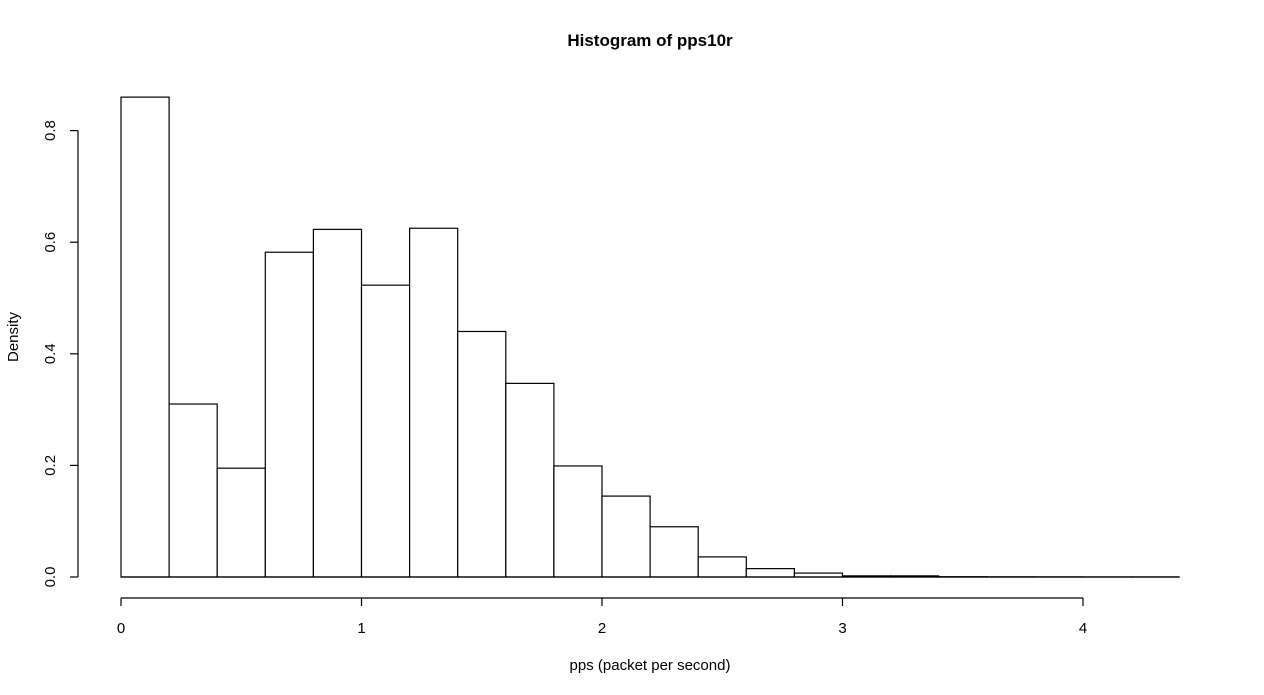 This screenshot has width=1264, height=695. I want to click on x-tick-label: 2, so click(602, 628).